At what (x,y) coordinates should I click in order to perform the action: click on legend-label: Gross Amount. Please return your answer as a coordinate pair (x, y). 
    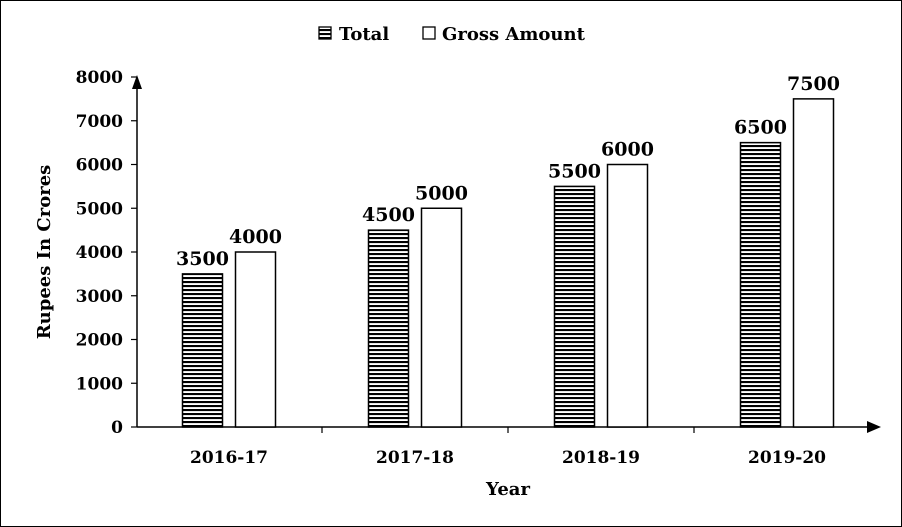
    Looking at the image, I should click on (514, 34).